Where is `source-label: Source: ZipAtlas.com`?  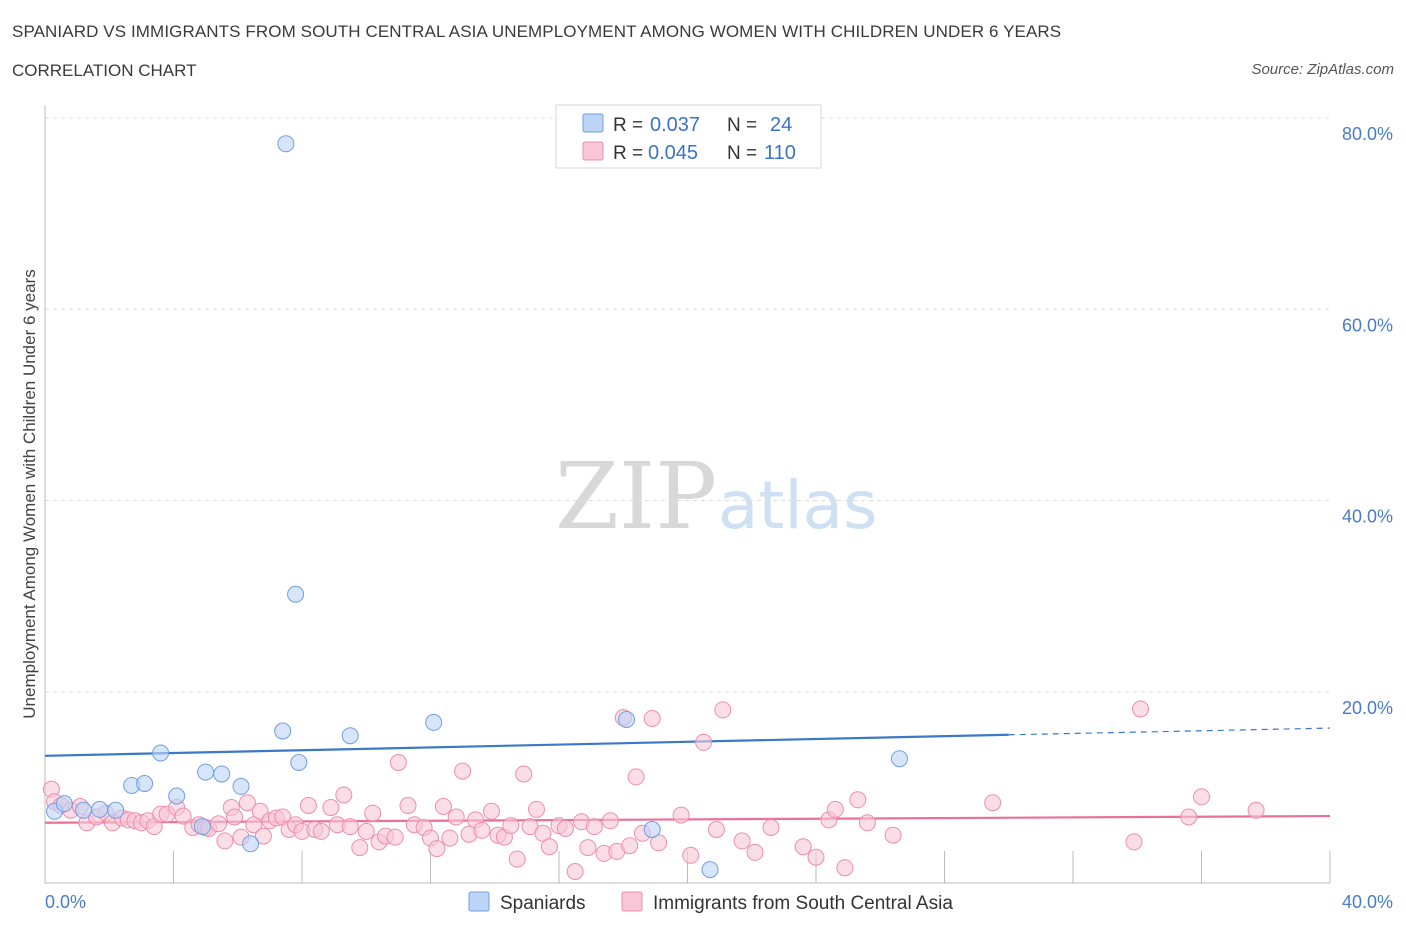 source-label: Source: ZipAtlas.com is located at coordinates (1322, 69).